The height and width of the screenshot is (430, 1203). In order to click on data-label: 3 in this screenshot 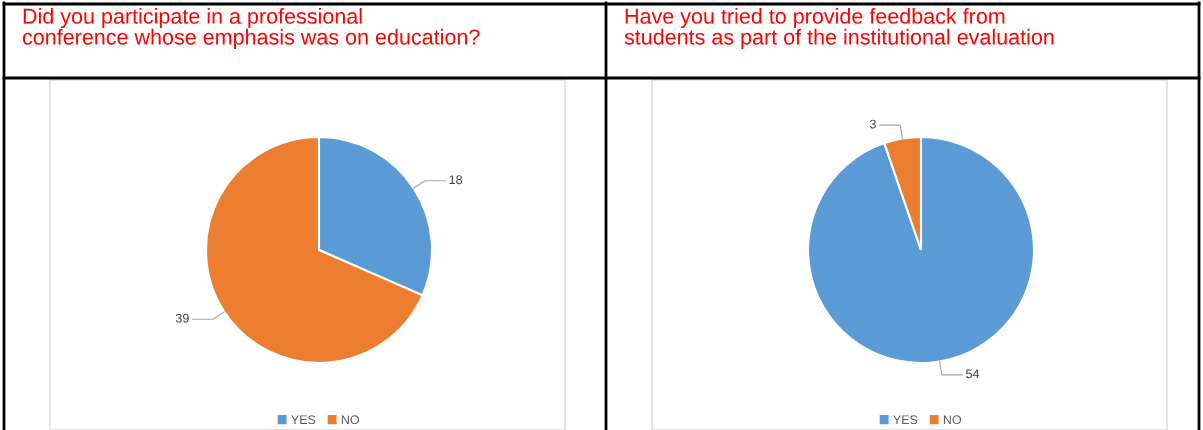, I will do `click(872, 124)`.